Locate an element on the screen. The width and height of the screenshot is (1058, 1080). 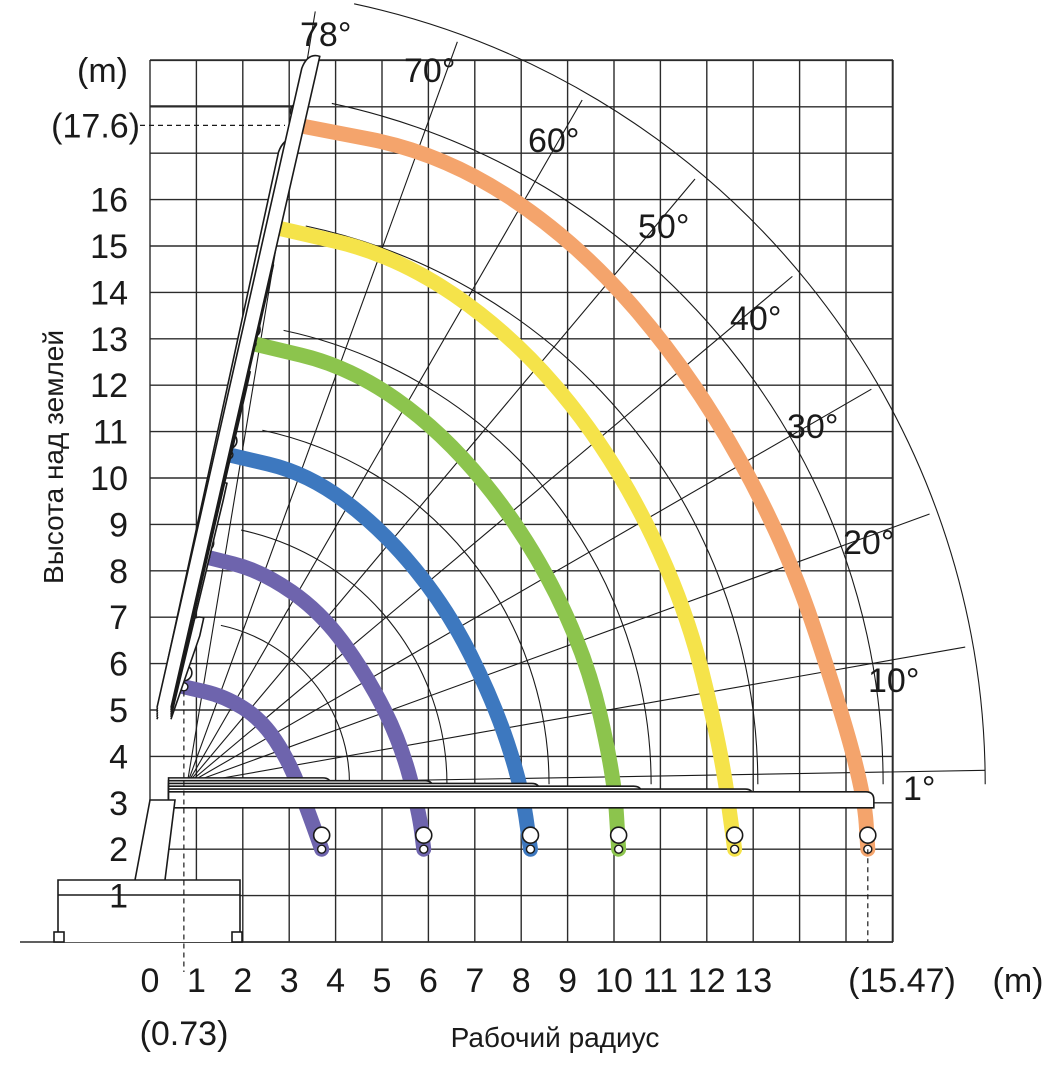
y-unit-label: (m) is located at coordinates (102, 71).